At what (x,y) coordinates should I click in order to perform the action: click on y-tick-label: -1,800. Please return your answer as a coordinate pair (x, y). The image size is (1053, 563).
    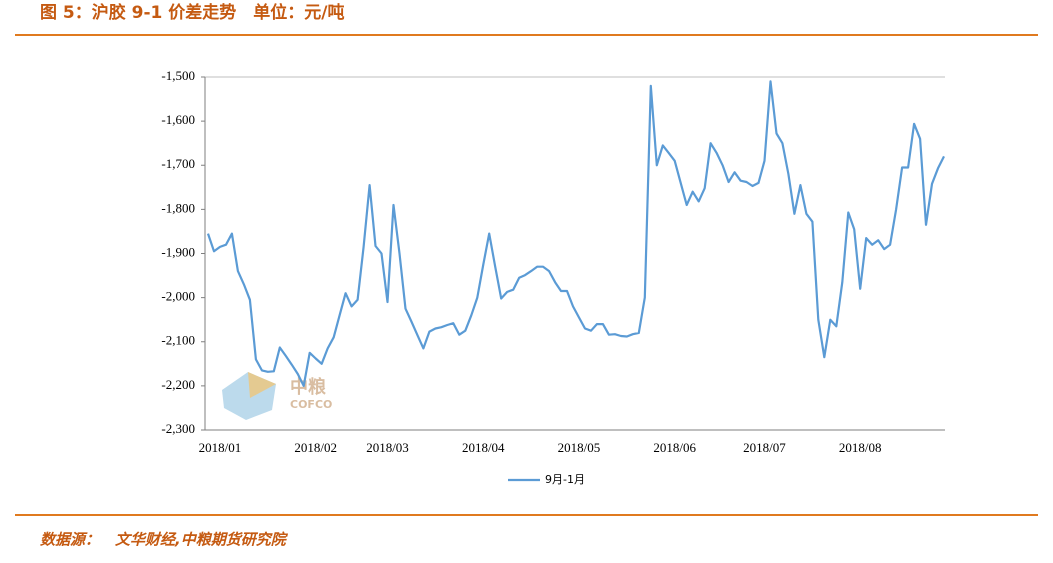
    Looking at the image, I should click on (178, 207).